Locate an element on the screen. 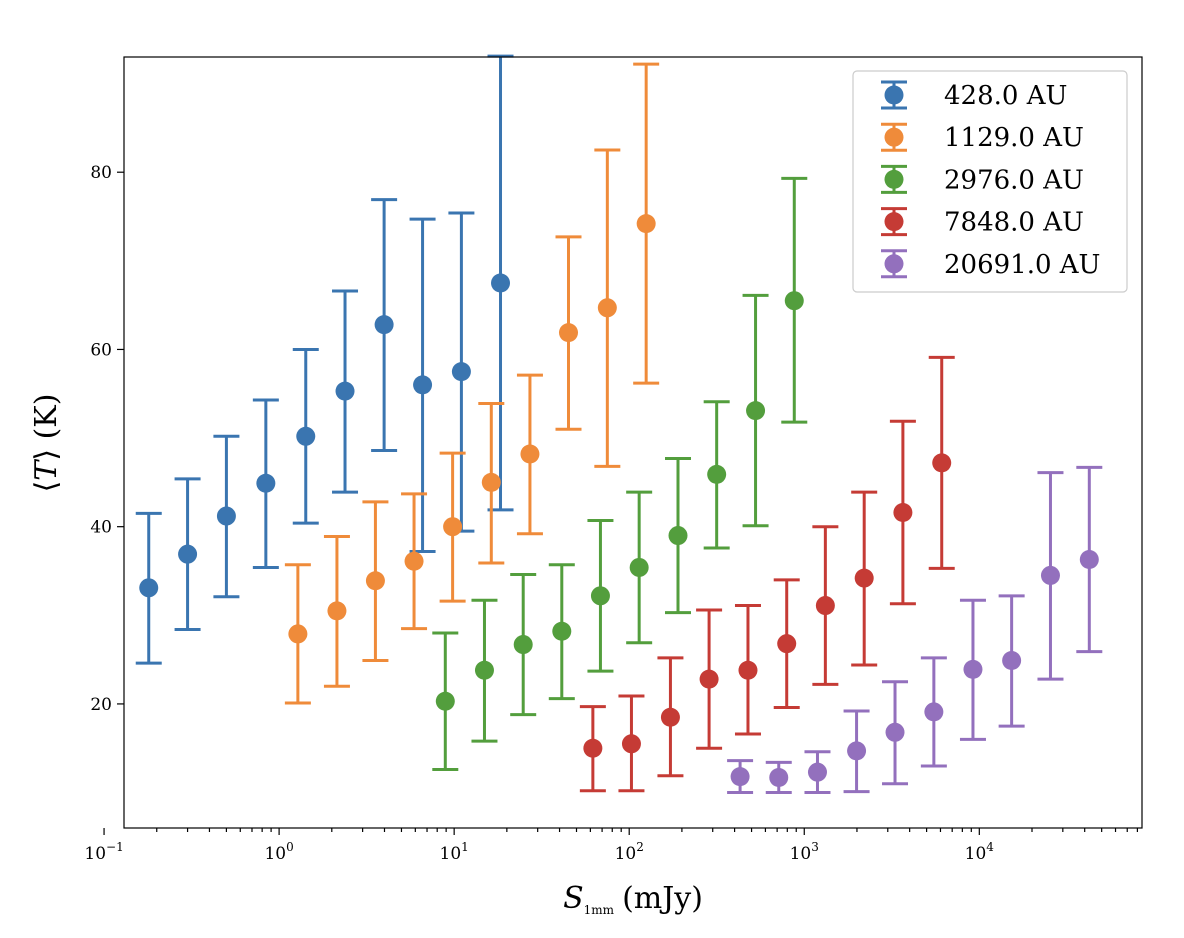  y-axis-label: ⟨T⟩ (K) is located at coordinates (46, 443).